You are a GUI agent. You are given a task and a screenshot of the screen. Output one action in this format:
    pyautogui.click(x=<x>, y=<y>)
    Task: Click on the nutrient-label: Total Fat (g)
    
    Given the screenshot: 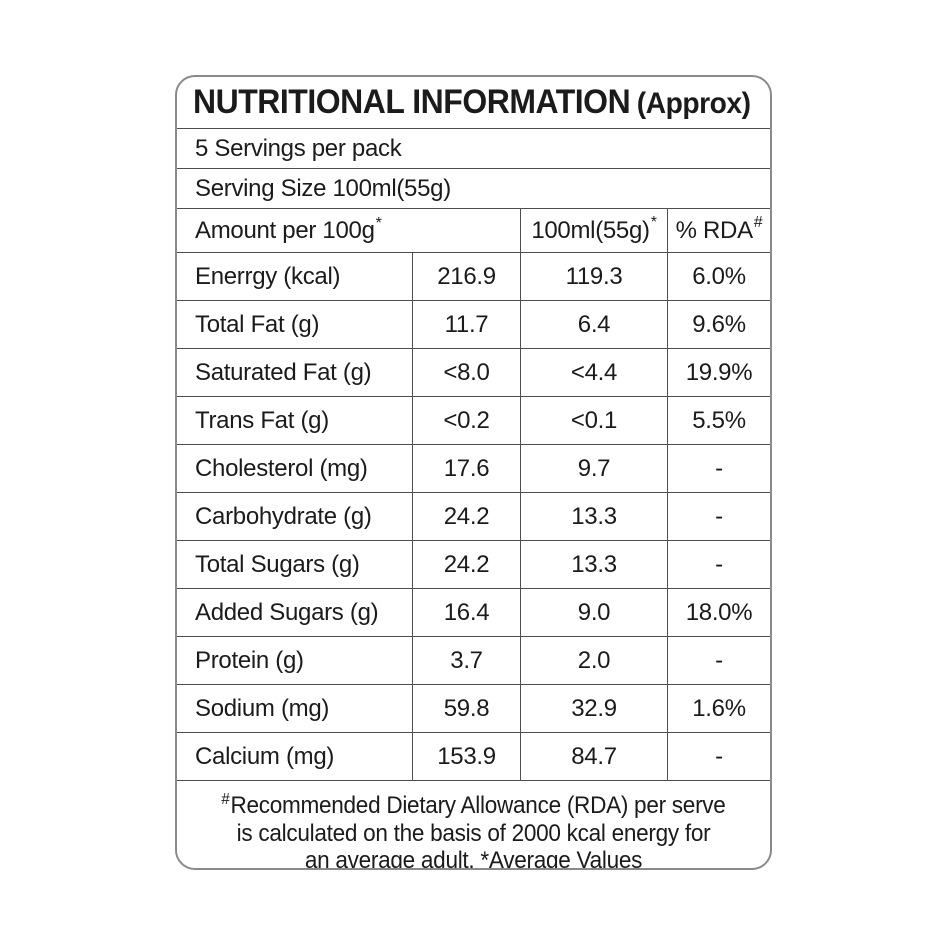 What is the action you would take?
    pyautogui.click(x=257, y=324)
    